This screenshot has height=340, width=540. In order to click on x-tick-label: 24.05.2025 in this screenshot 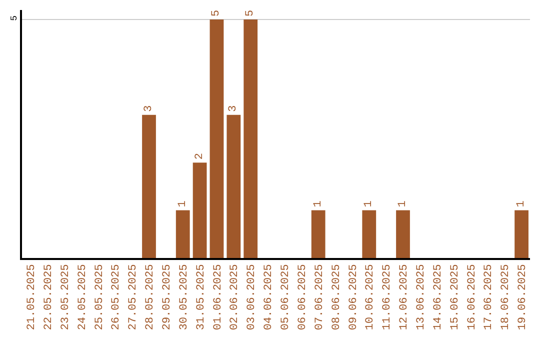, I will do `click(82, 297)`.